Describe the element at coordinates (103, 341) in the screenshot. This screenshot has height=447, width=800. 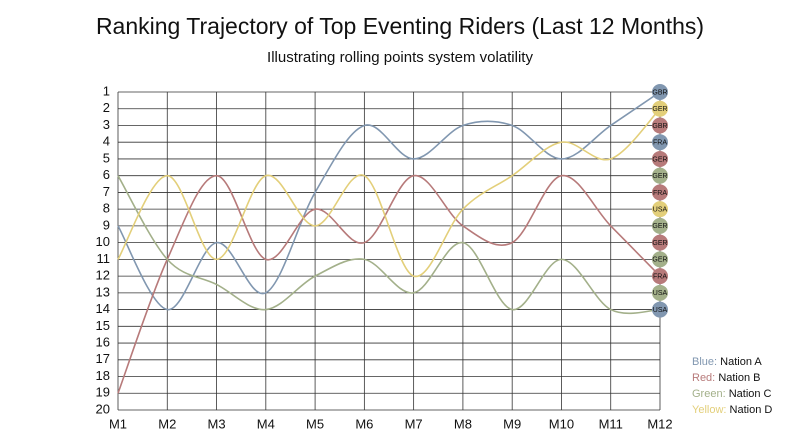
I see `y-tick-label: 16` at that location.